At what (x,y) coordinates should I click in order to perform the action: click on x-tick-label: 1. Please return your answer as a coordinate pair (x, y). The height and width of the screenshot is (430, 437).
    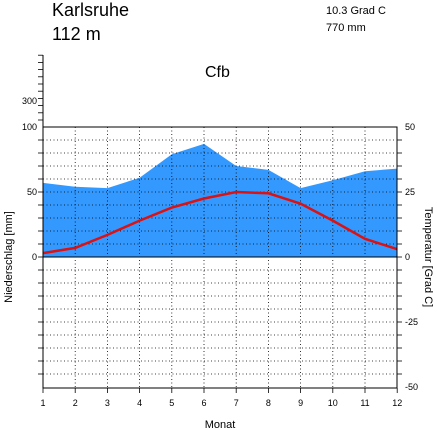
    Looking at the image, I should click on (42, 403).